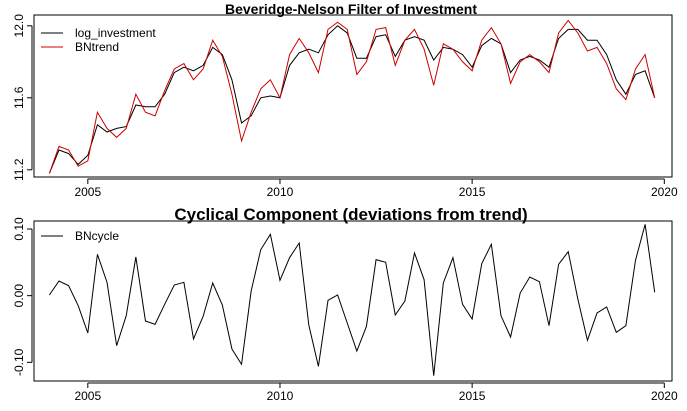 The height and width of the screenshot is (411, 687). I want to click on top-chart-title: Beveridge-Nelson Filter of Investment, so click(351, 9).